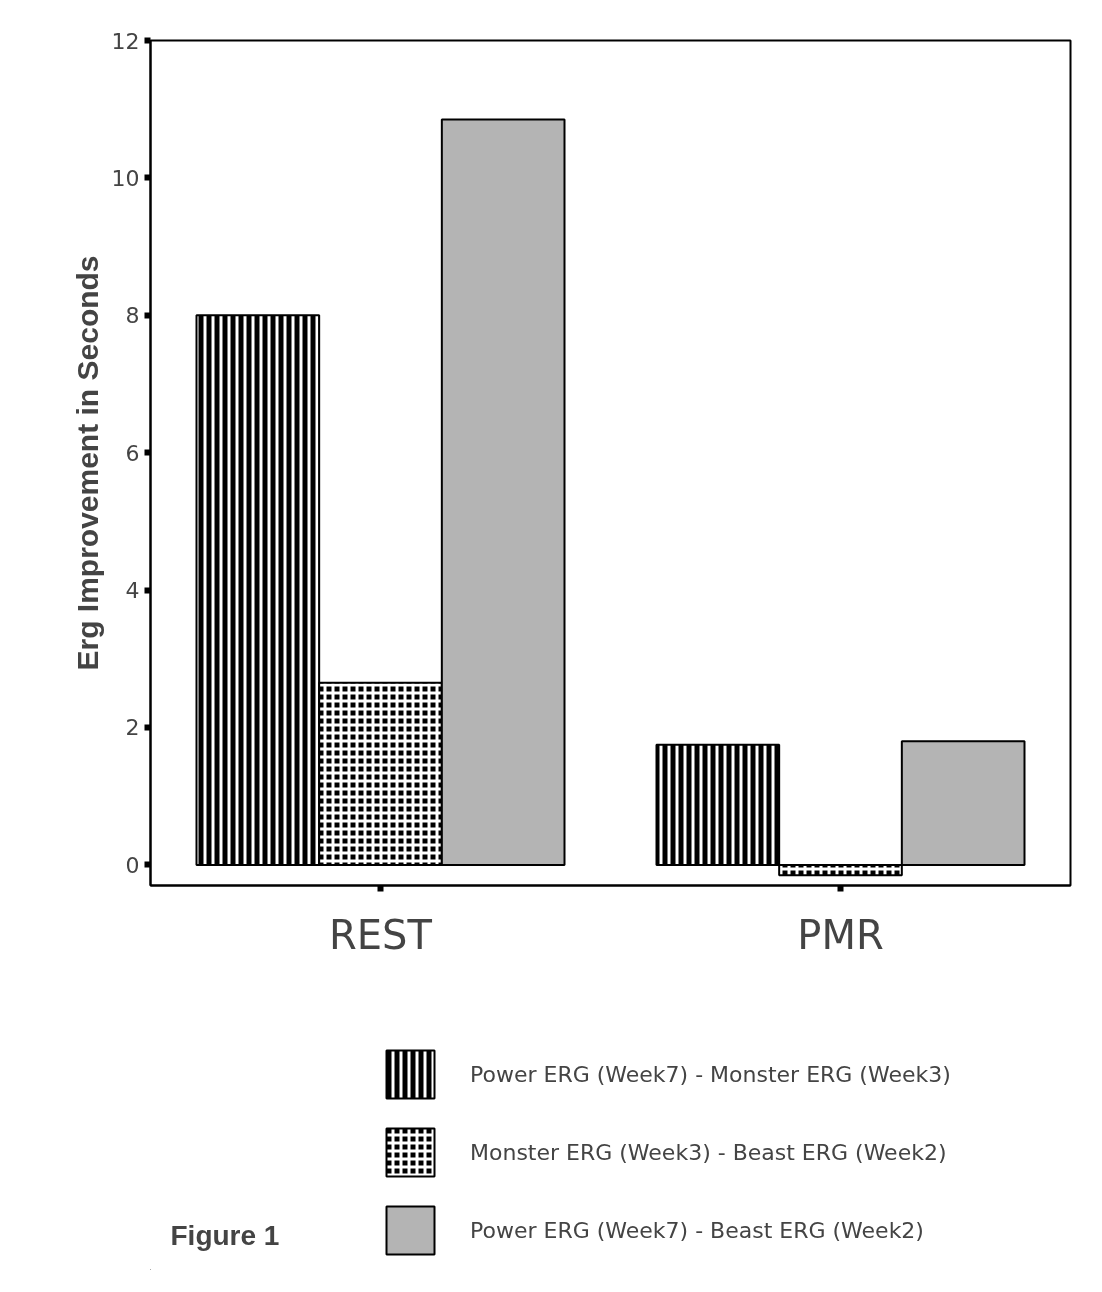 Image resolution: width=1102 pixels, height=1292 pixels. What do you see at coordinates (125, 178) in the screenshot?
I see `y-tick-label: 10` at bounding box center [125, 178].